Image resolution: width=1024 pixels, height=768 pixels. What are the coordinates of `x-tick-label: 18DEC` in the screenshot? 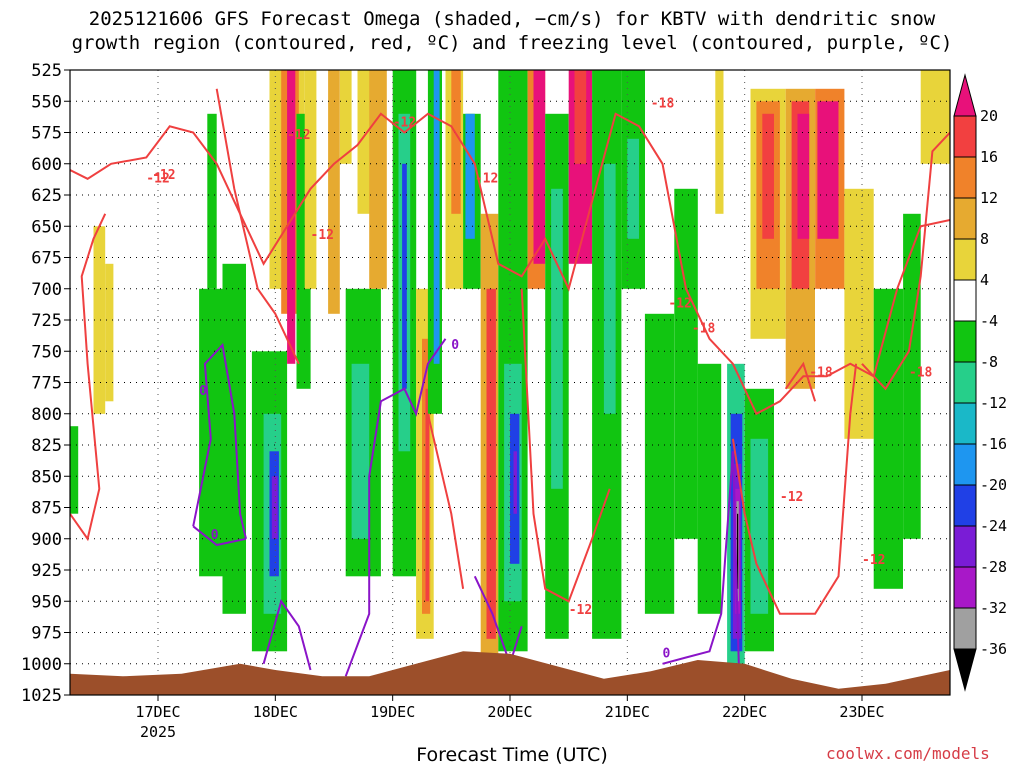 It's located at (275, 712).